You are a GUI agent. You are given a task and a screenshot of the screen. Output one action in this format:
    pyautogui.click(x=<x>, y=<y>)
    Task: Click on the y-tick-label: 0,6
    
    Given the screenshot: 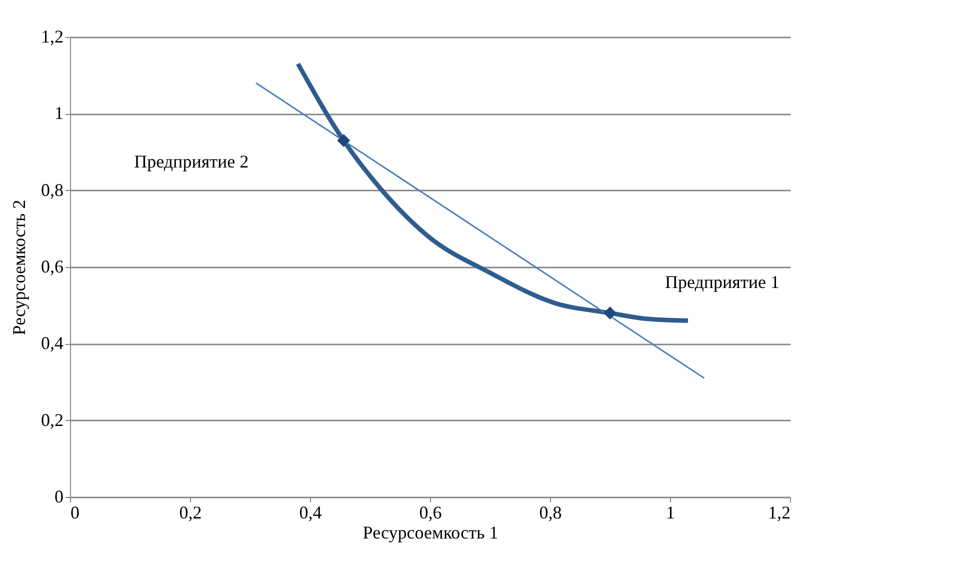 What is the action you would take?
    pyautogui.click(x=52, y=266)
    